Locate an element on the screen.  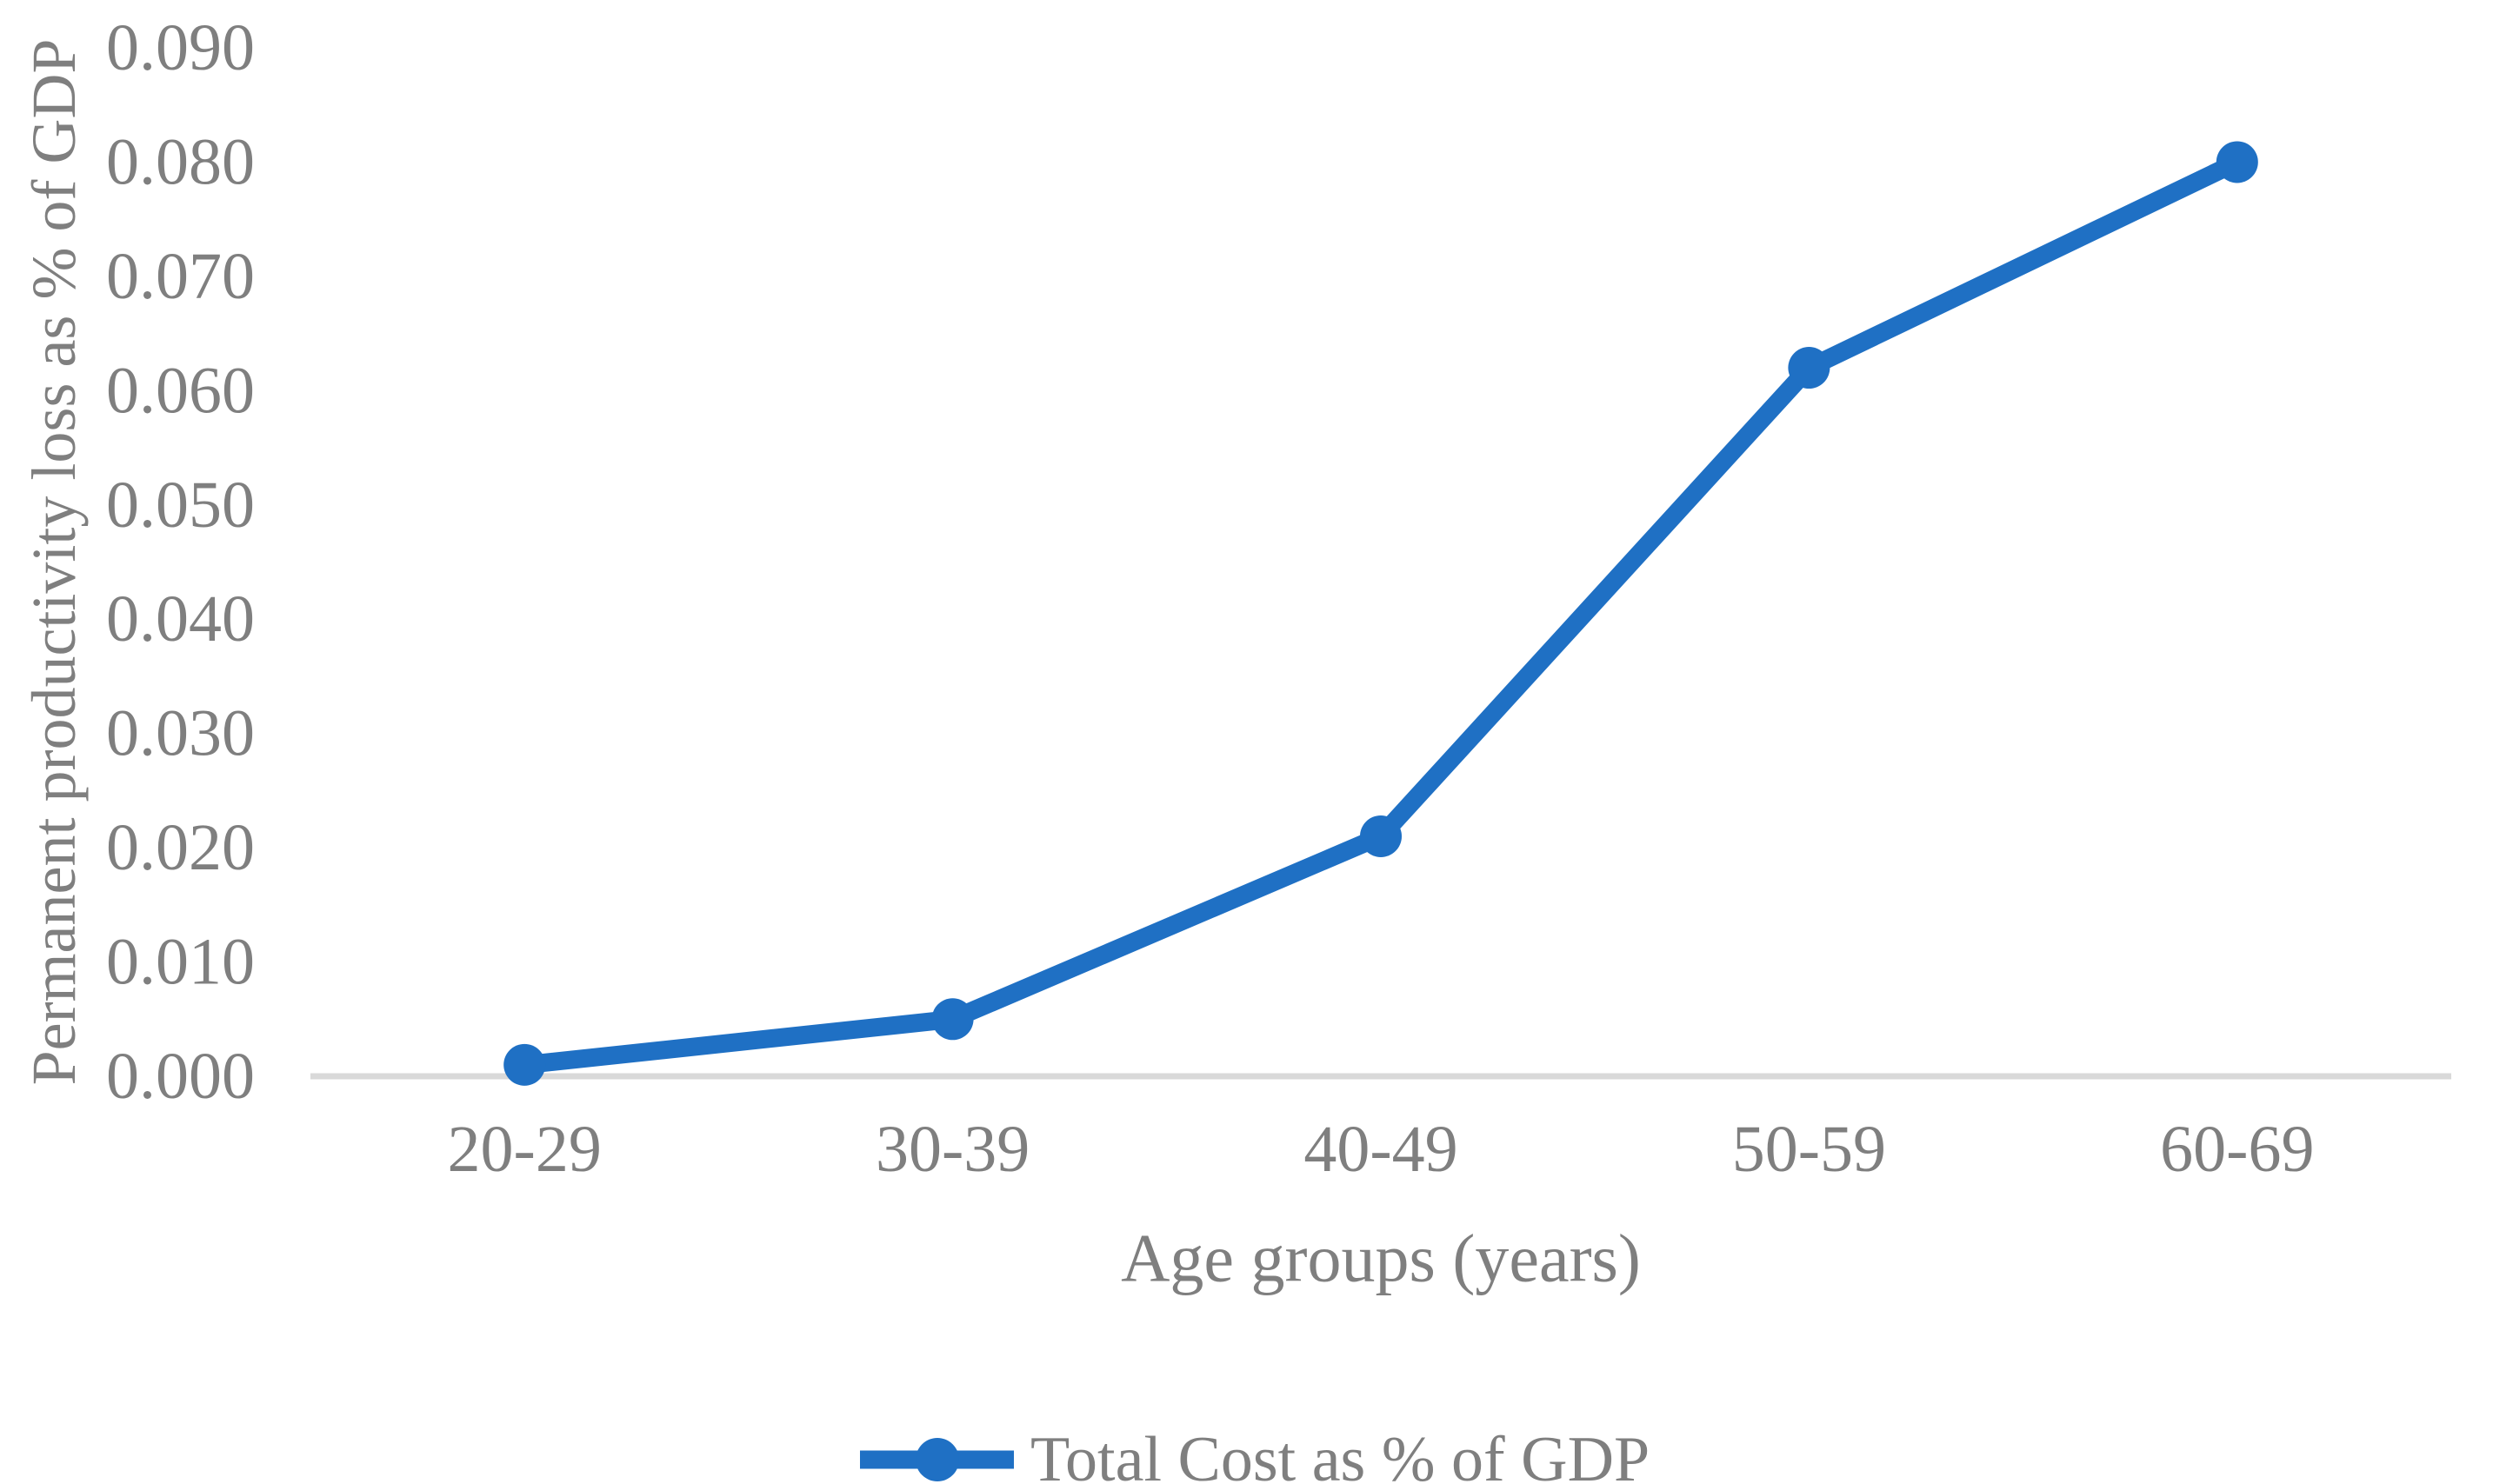
x-category-label: 30-39 is located at coordinates (953, 1149).